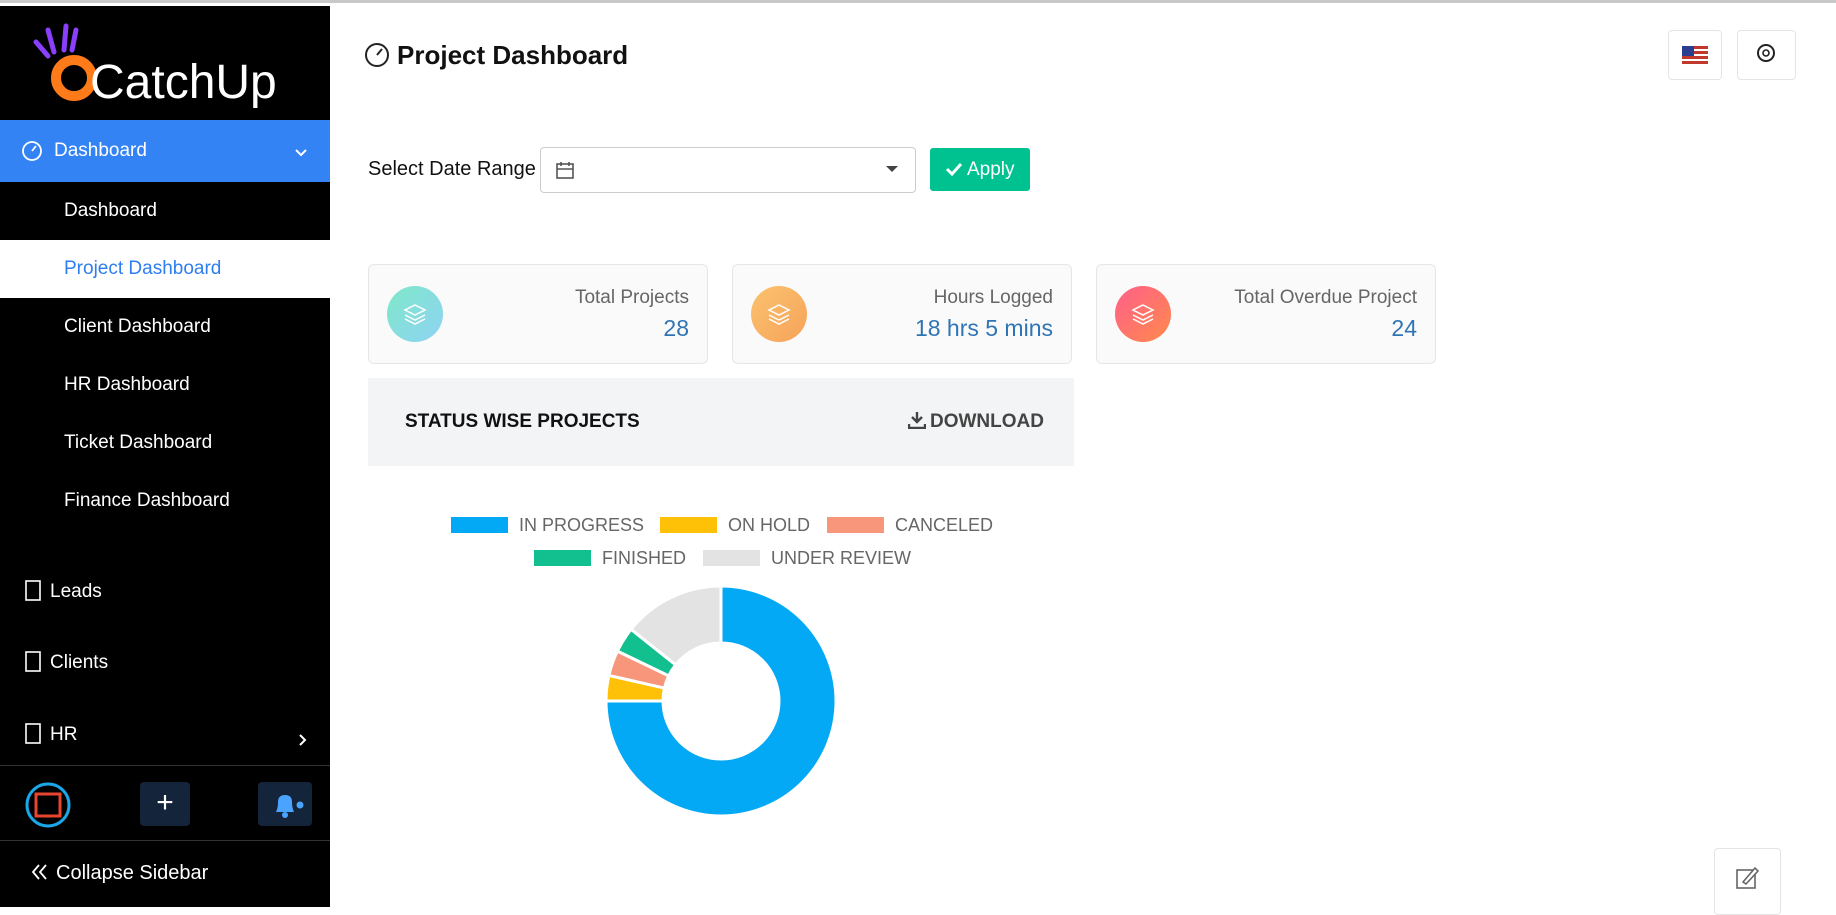 The image size is (1836, 915). What do you see at coordinates (644, 558) in the screenshot?
I see `legend-label: FINISHED` at bounding box center [644, 558].